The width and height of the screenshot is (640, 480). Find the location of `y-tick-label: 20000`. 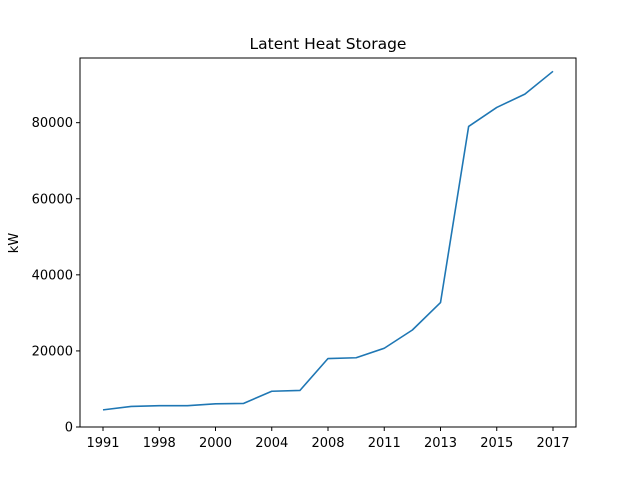

y-tick-label: 20000 is located at coordinates (52, 351).